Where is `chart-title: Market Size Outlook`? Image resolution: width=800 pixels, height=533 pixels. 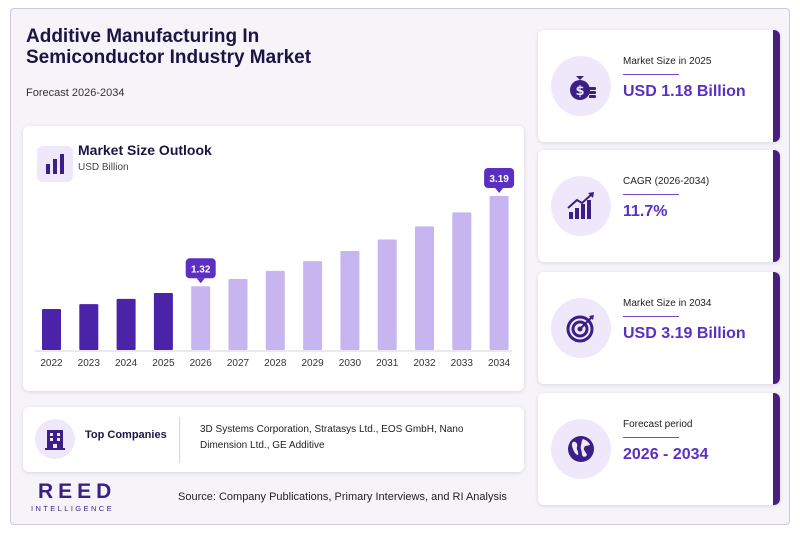
chart-title: Market Size Outlook is located at coordinates (145, 150).